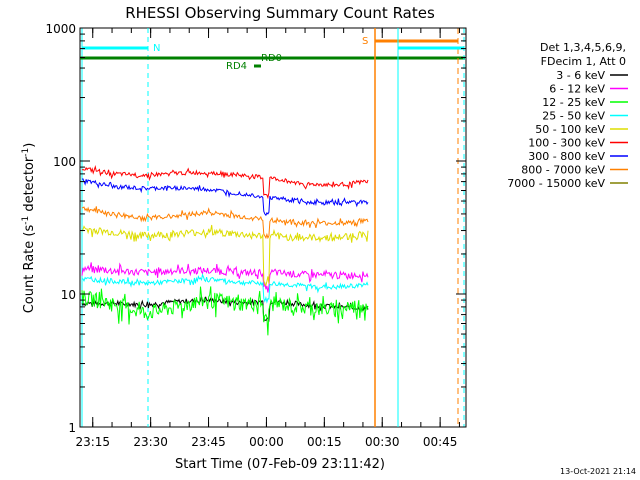  I want to click on x-tick-label: 23:45, so click(208, 442).